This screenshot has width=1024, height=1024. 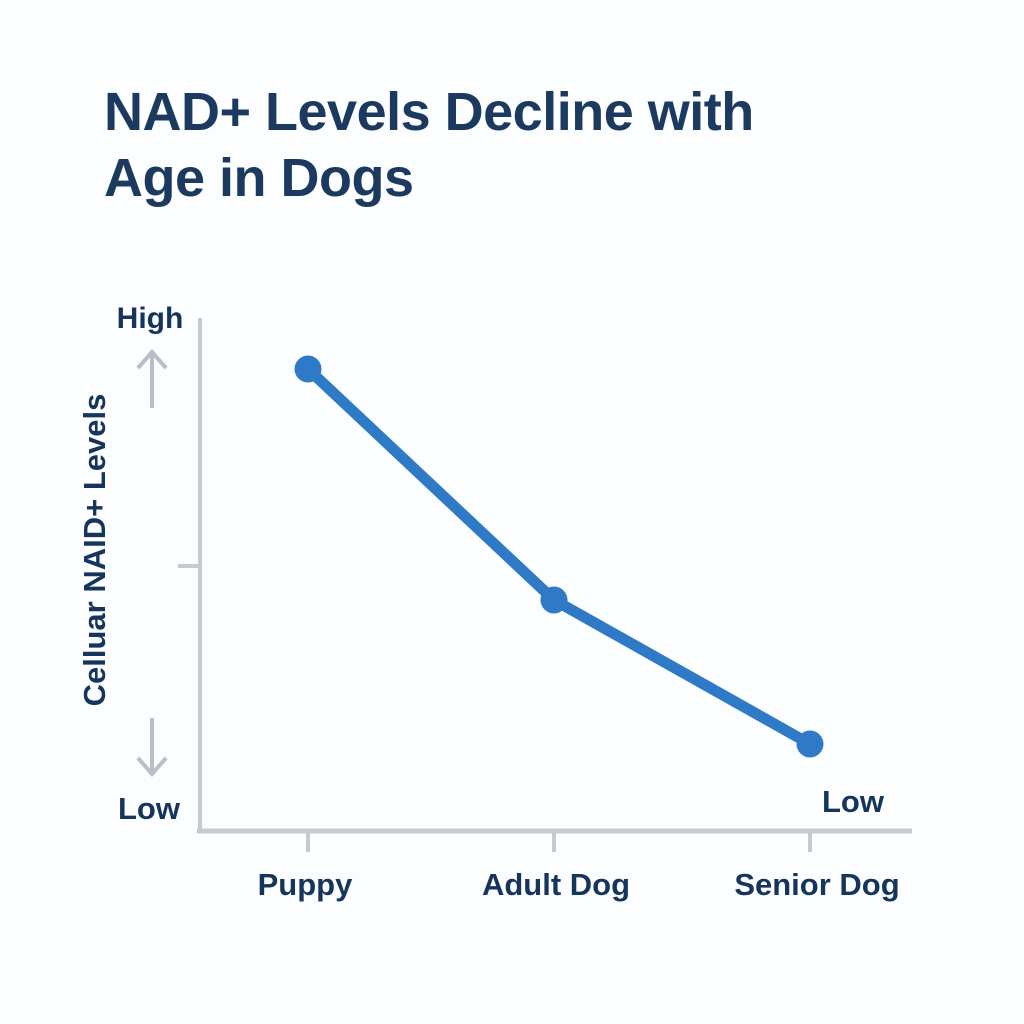 I want to click on chart-title: NAD+ Levels Decline with Age in Dogs, so click(x=429, y=145).